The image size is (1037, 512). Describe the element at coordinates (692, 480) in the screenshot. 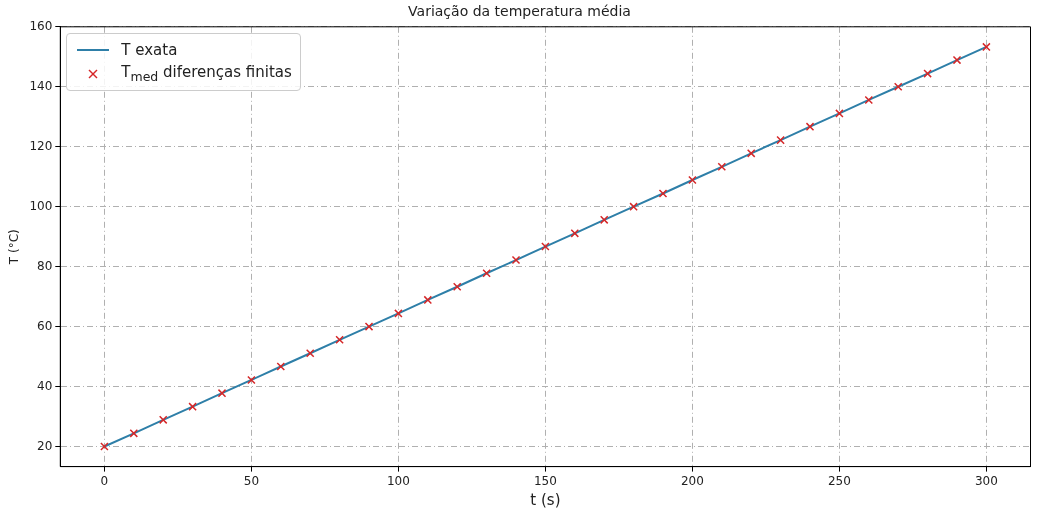

I see `x-tick-label: 200` at that location.